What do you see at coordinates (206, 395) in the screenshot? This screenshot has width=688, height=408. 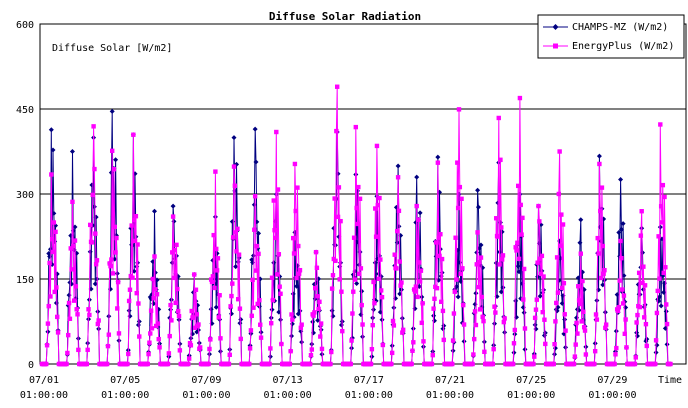 I see `x-tick-time-2: 01:00:00` at bounding box center [206, 395].